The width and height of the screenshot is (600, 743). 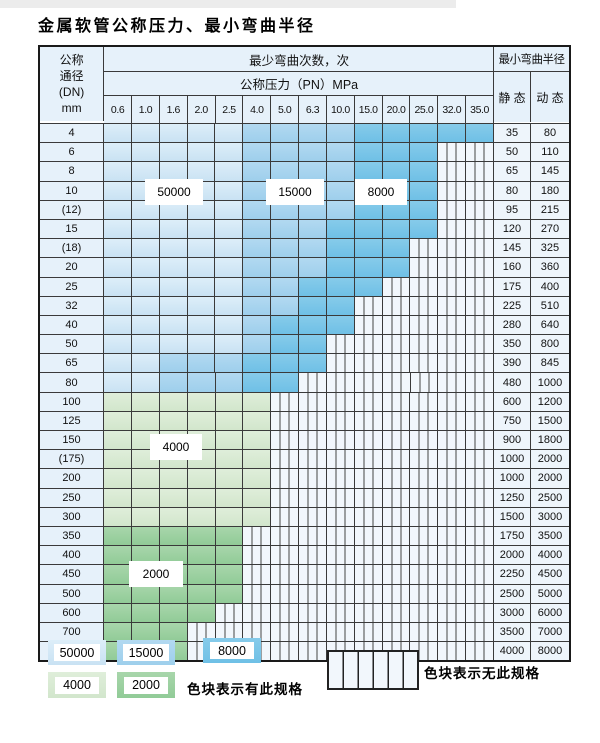 I want to click on legend-chip-8000-label: 8000, so click(x=232, y=650).